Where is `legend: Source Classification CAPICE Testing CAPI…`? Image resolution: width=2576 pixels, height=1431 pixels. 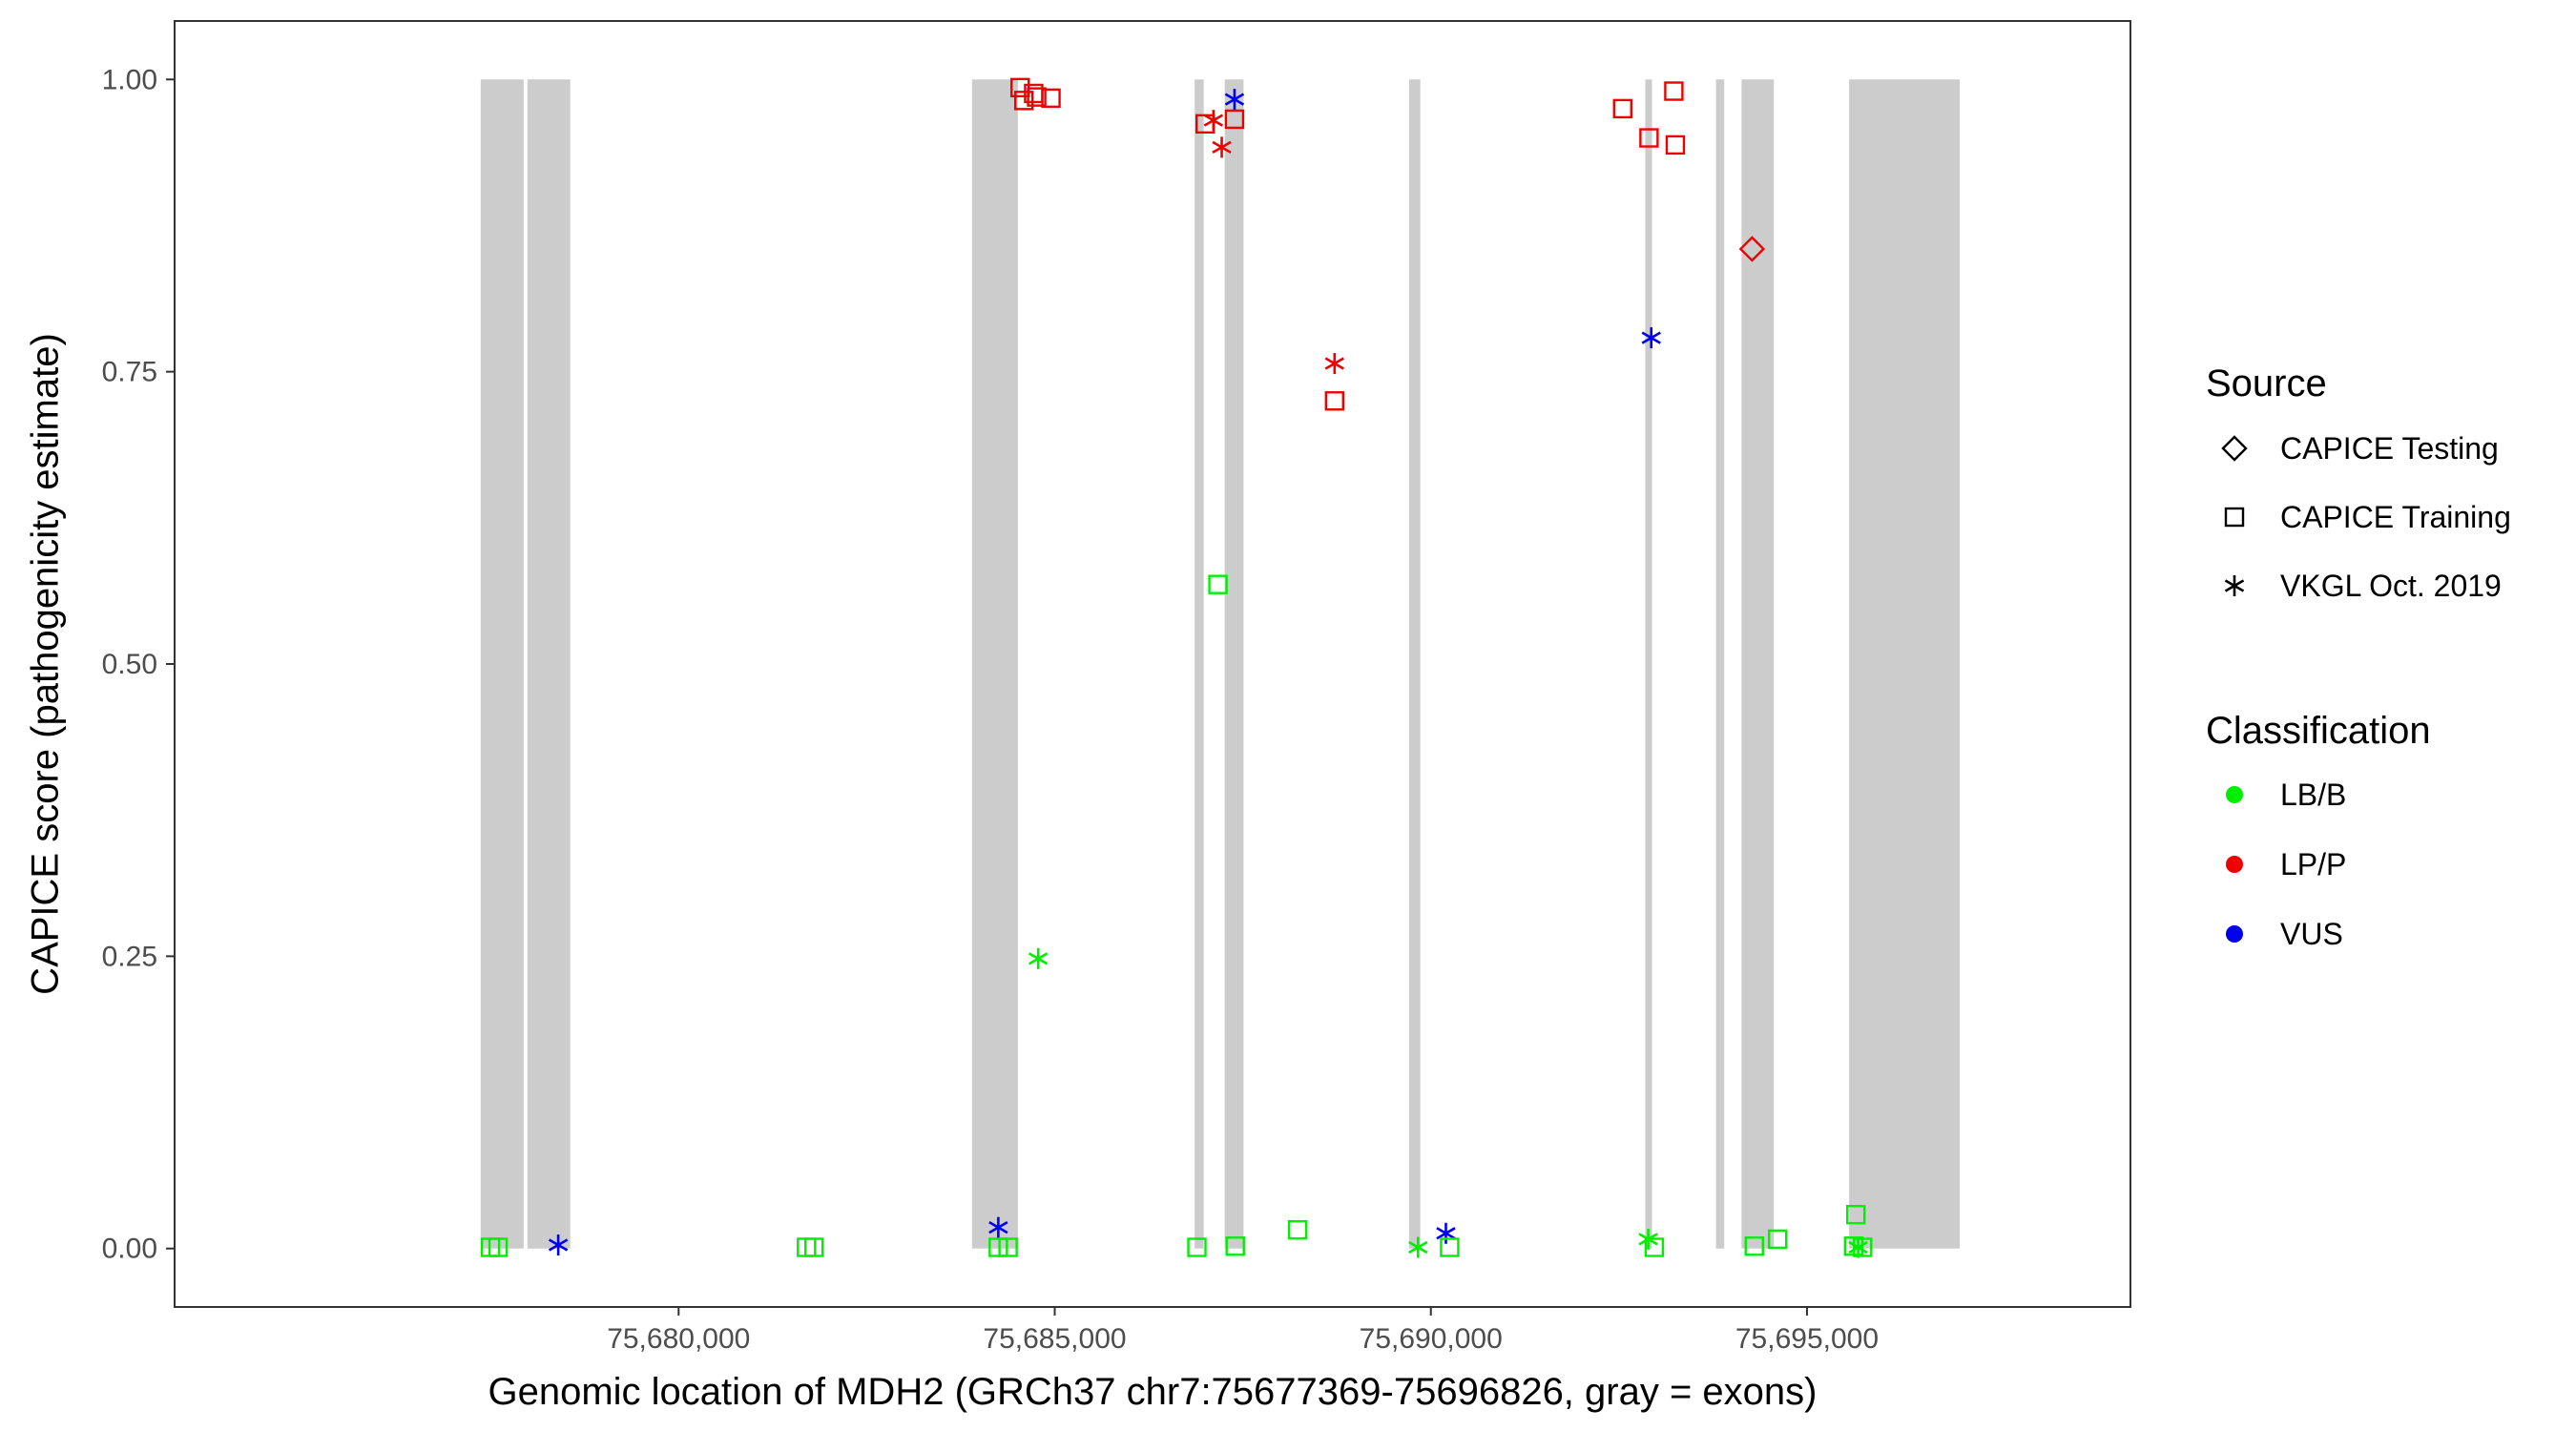
legend: Source Classification CAPICE Testing CAPI… is located at coordinates (2358, 657).